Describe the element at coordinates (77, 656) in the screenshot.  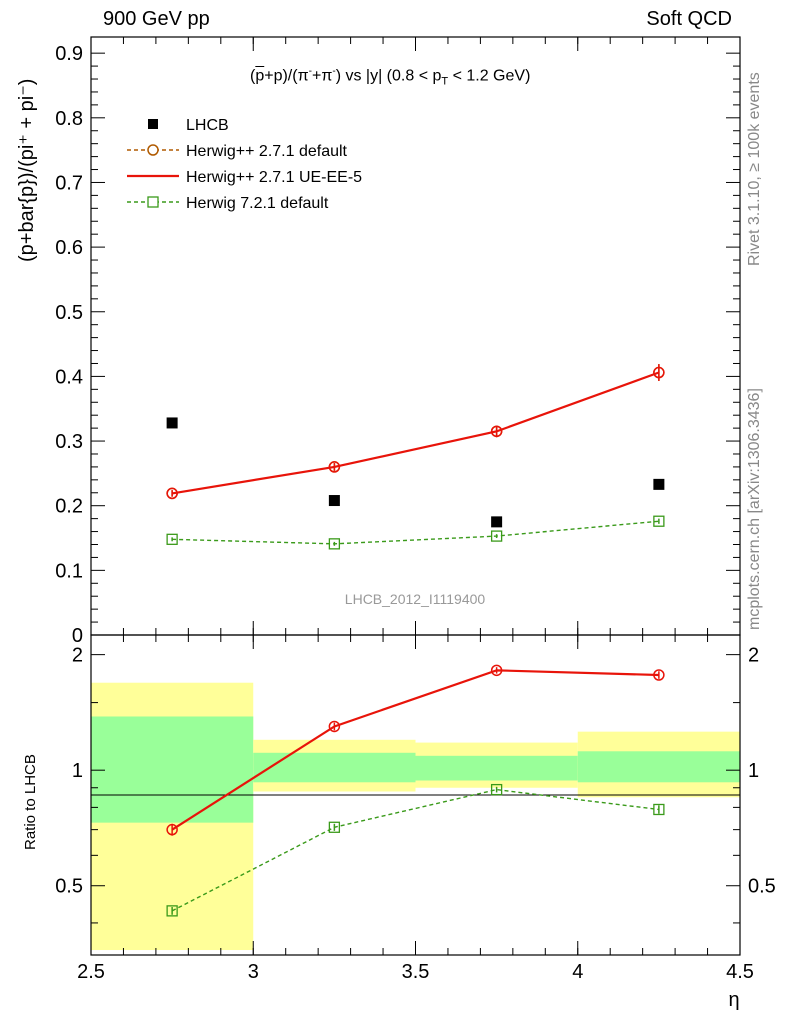
I see `ratio-ytick-label-left-2: 2` at that location.